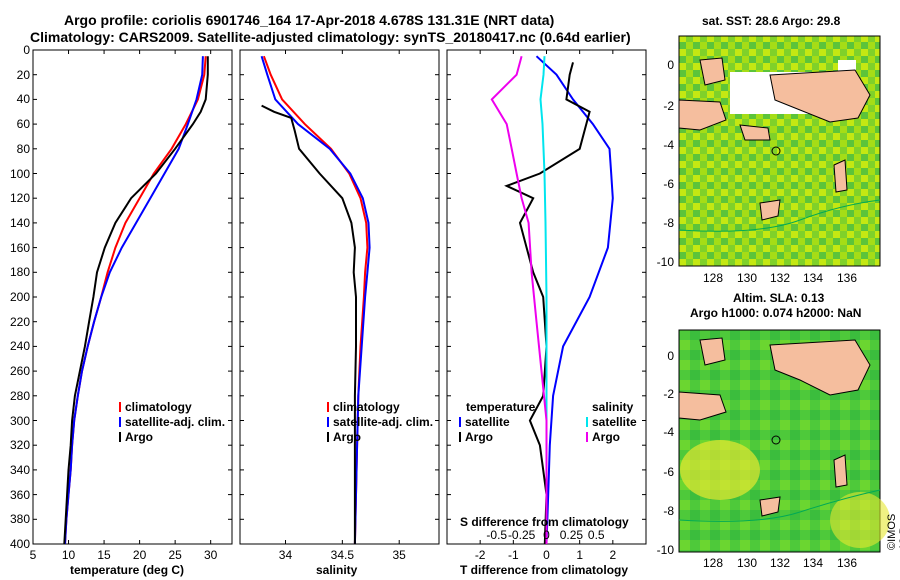 The height and width of the screenshot is (580, 900). I want to click on depth-tick-label: 220, so click(19, 321).